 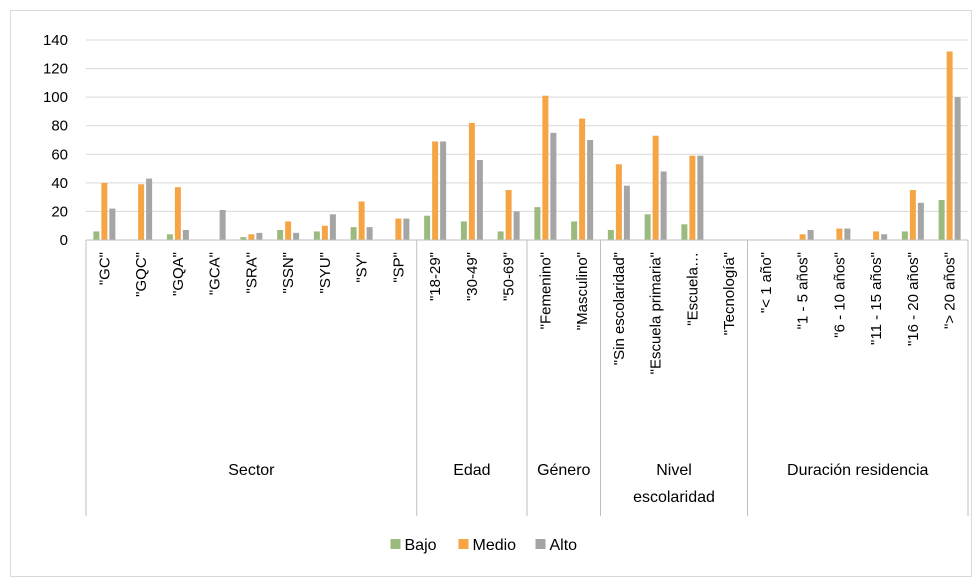 What do you see at coordinates (619, 308) in the screenshot?
I see `category-label: "Sin escolaridad"` at bounding box center [619, 308].